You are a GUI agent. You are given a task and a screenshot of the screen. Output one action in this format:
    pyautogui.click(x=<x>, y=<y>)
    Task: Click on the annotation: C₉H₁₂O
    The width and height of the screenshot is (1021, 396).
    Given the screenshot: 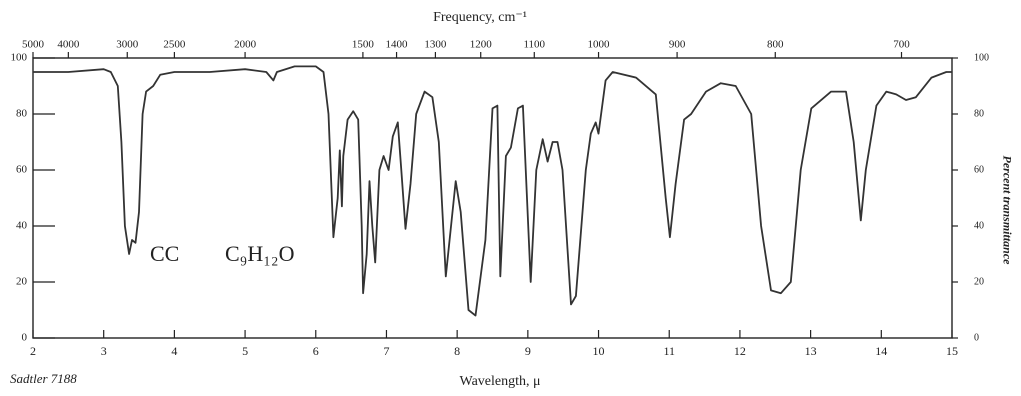 What is the action you would take?
    pyautogui.click(x=259, y=253)
    